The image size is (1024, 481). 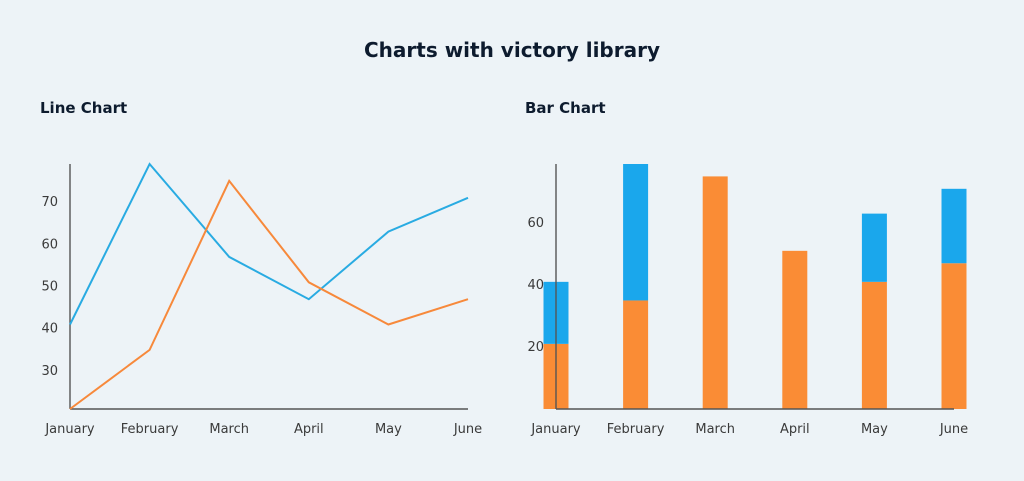 I want to click on line-y-tick-label: 40, so click(x=49, y=329).